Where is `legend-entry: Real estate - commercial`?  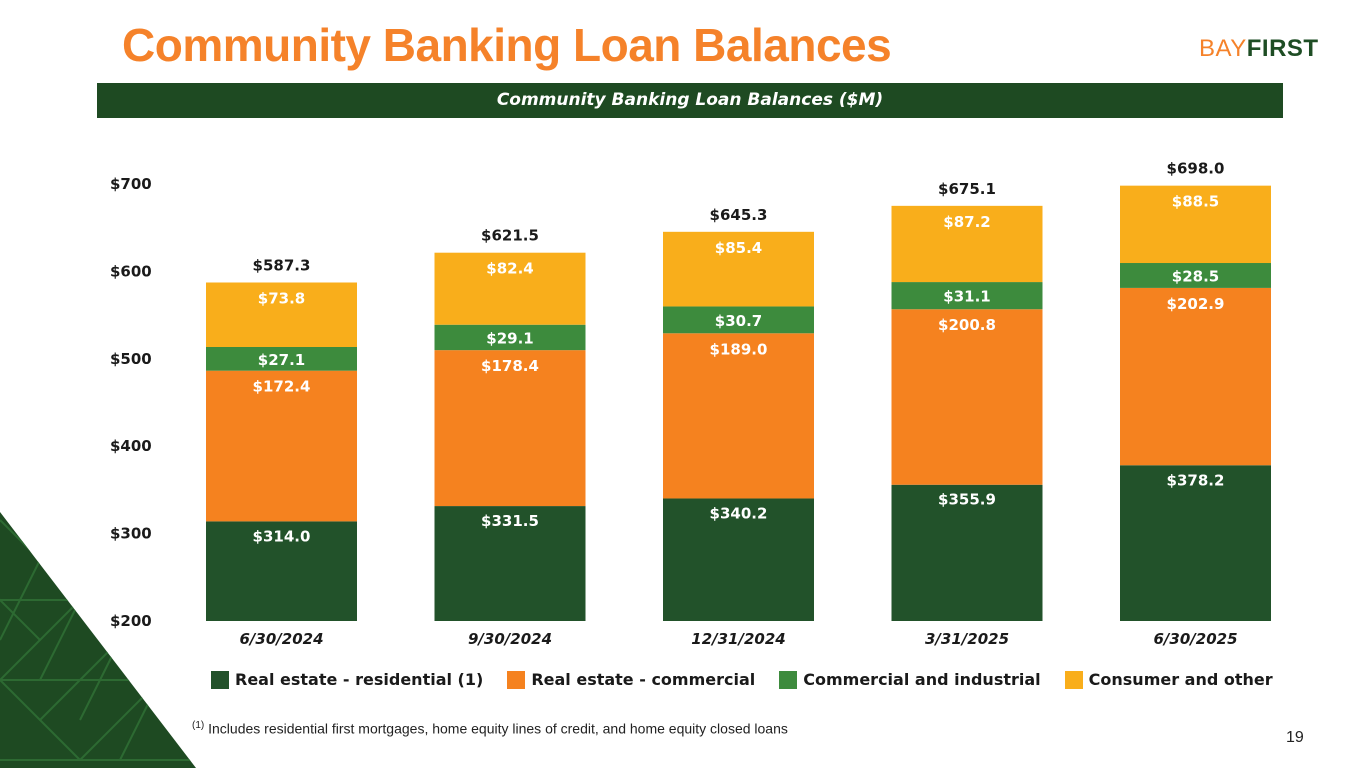
legend-entry: Real estate - commercial is located at coordinates (631, 679).